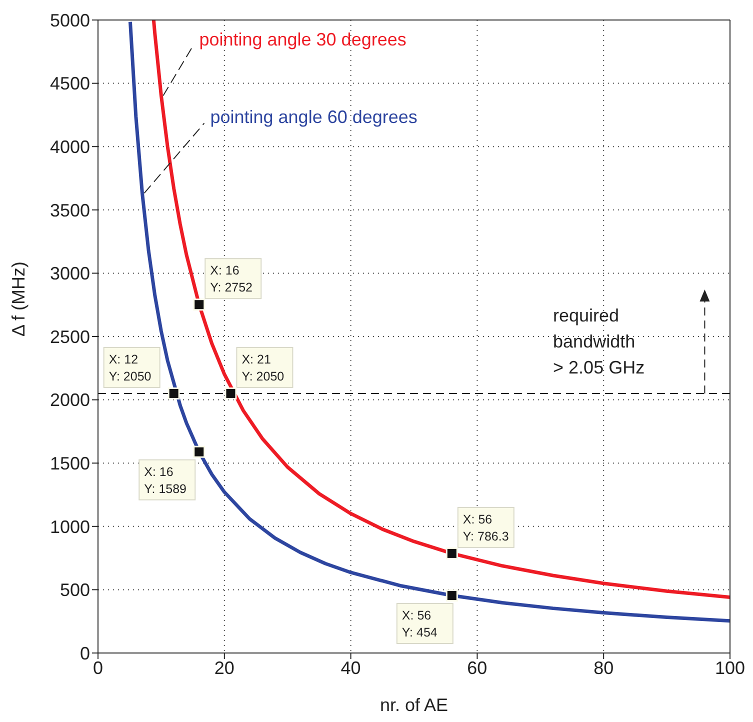  Describe the element at coordinates (70, 274) in the screenshot. I see `y-tick-label: 3000` at that location.